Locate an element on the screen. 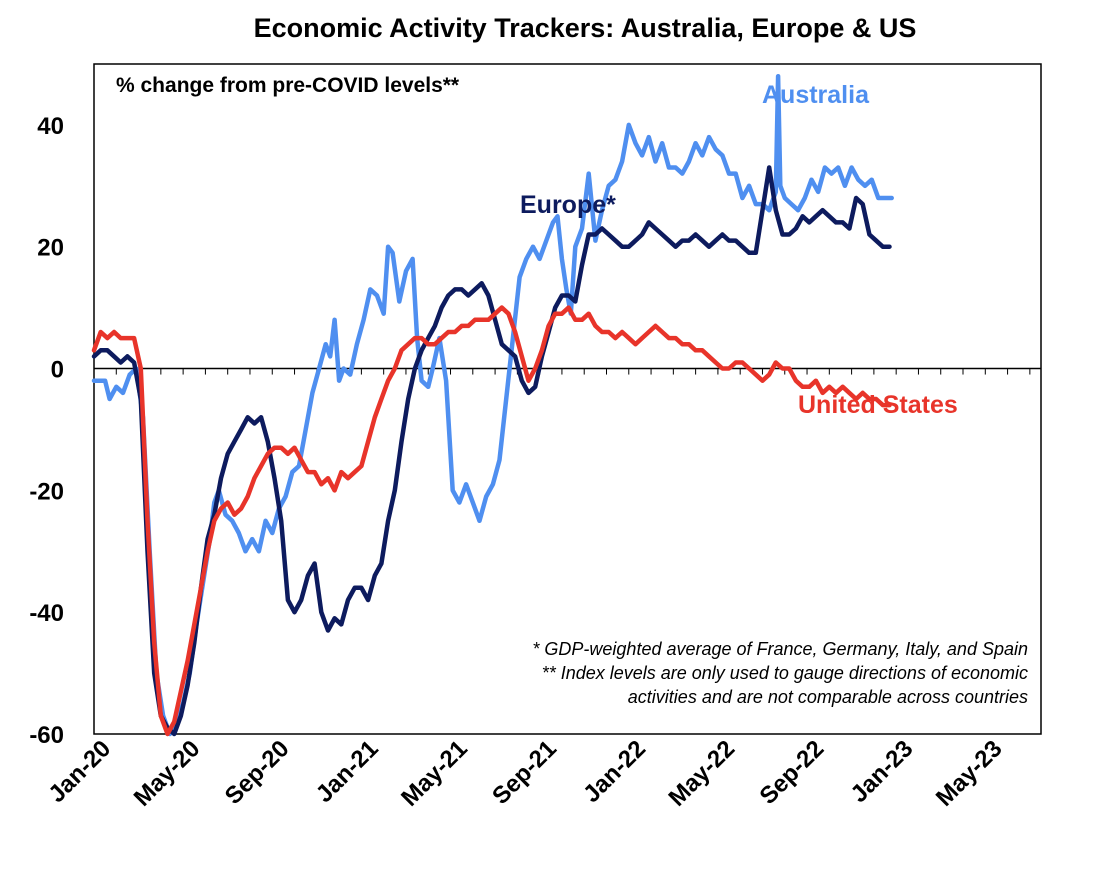  x-tick-label: Sep-21 is located at coordinates (524, 772).